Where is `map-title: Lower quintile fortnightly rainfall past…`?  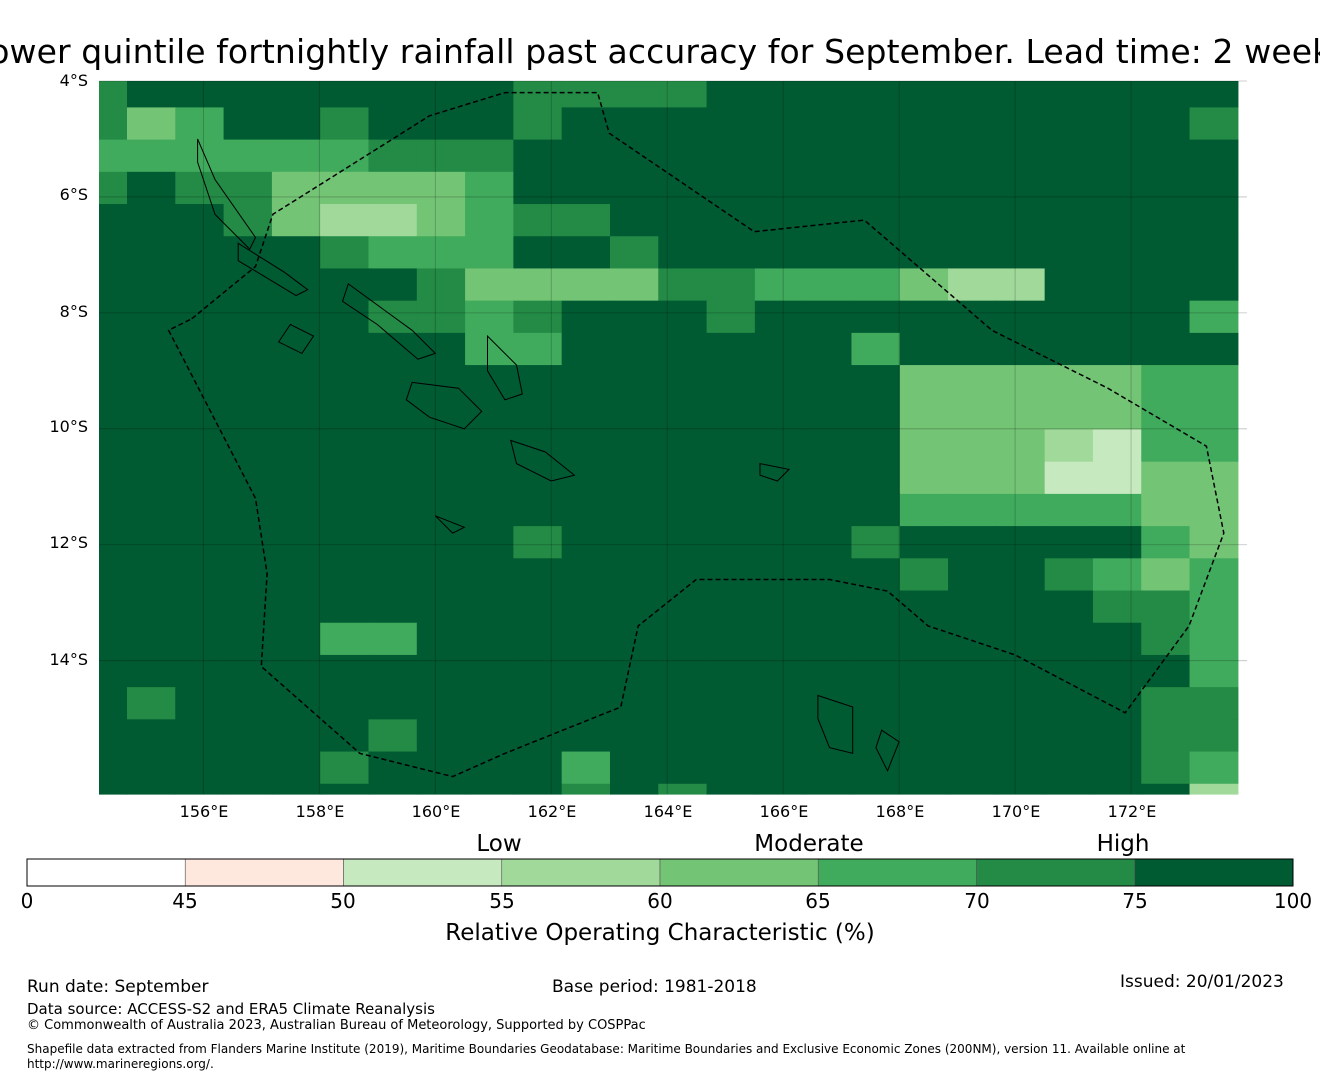
map-title: Lower quintile fortnightly rainfall past… is located at coordinates (660, 51).